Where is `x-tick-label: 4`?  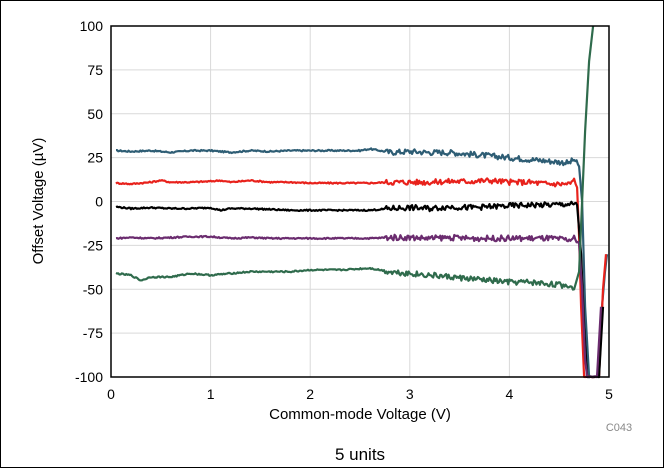 x-tick-label: 4 is located at coordinates (510, 394).